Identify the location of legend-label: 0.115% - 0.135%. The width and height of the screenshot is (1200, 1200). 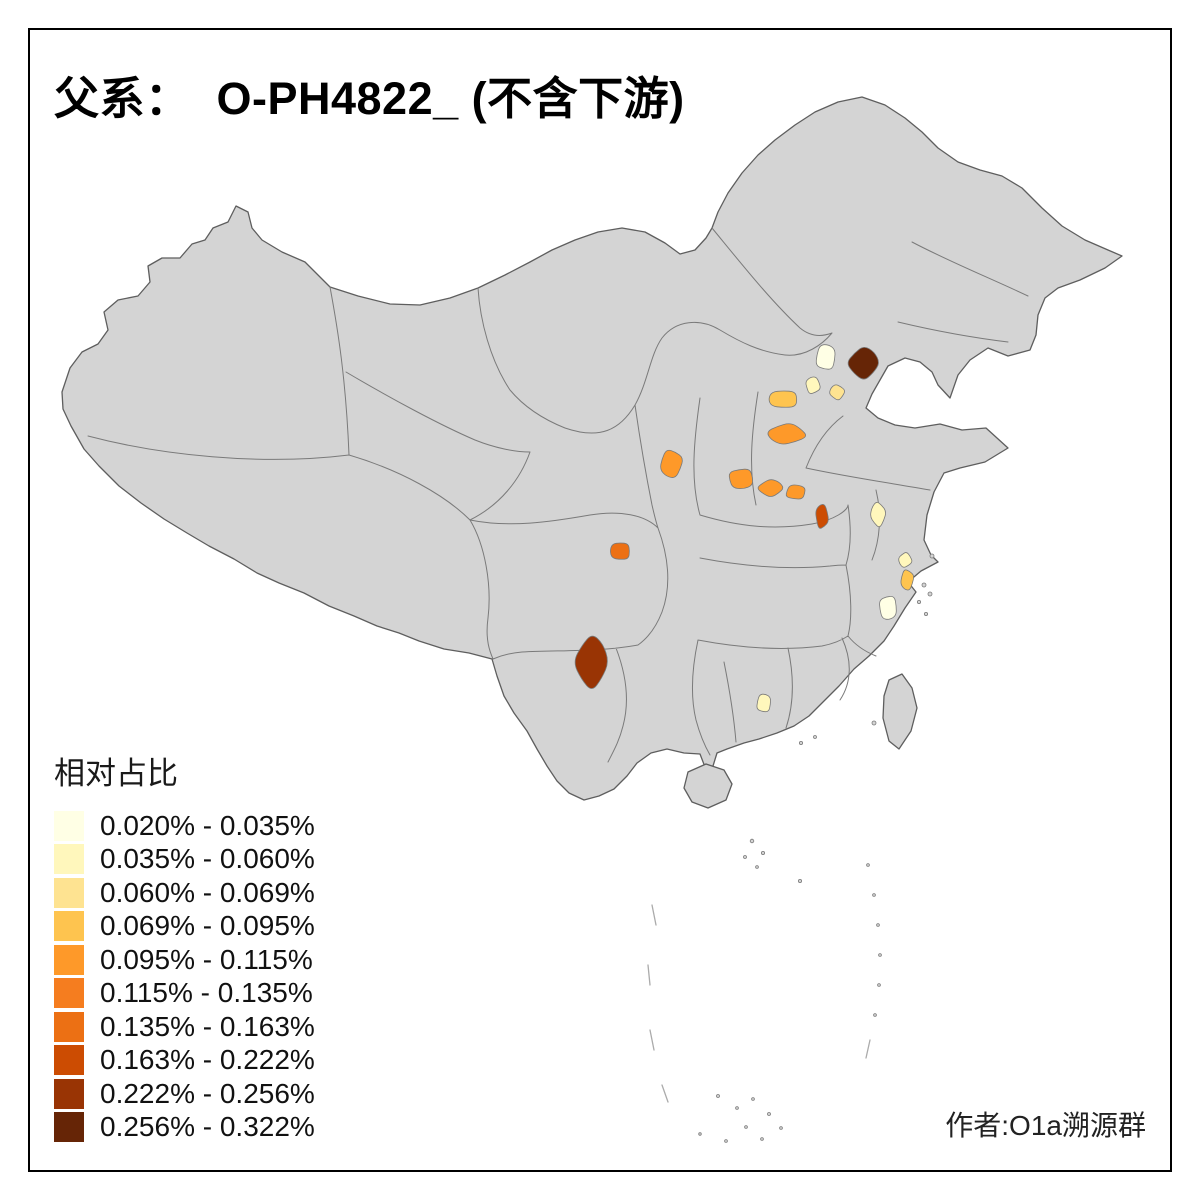
(206, 993).